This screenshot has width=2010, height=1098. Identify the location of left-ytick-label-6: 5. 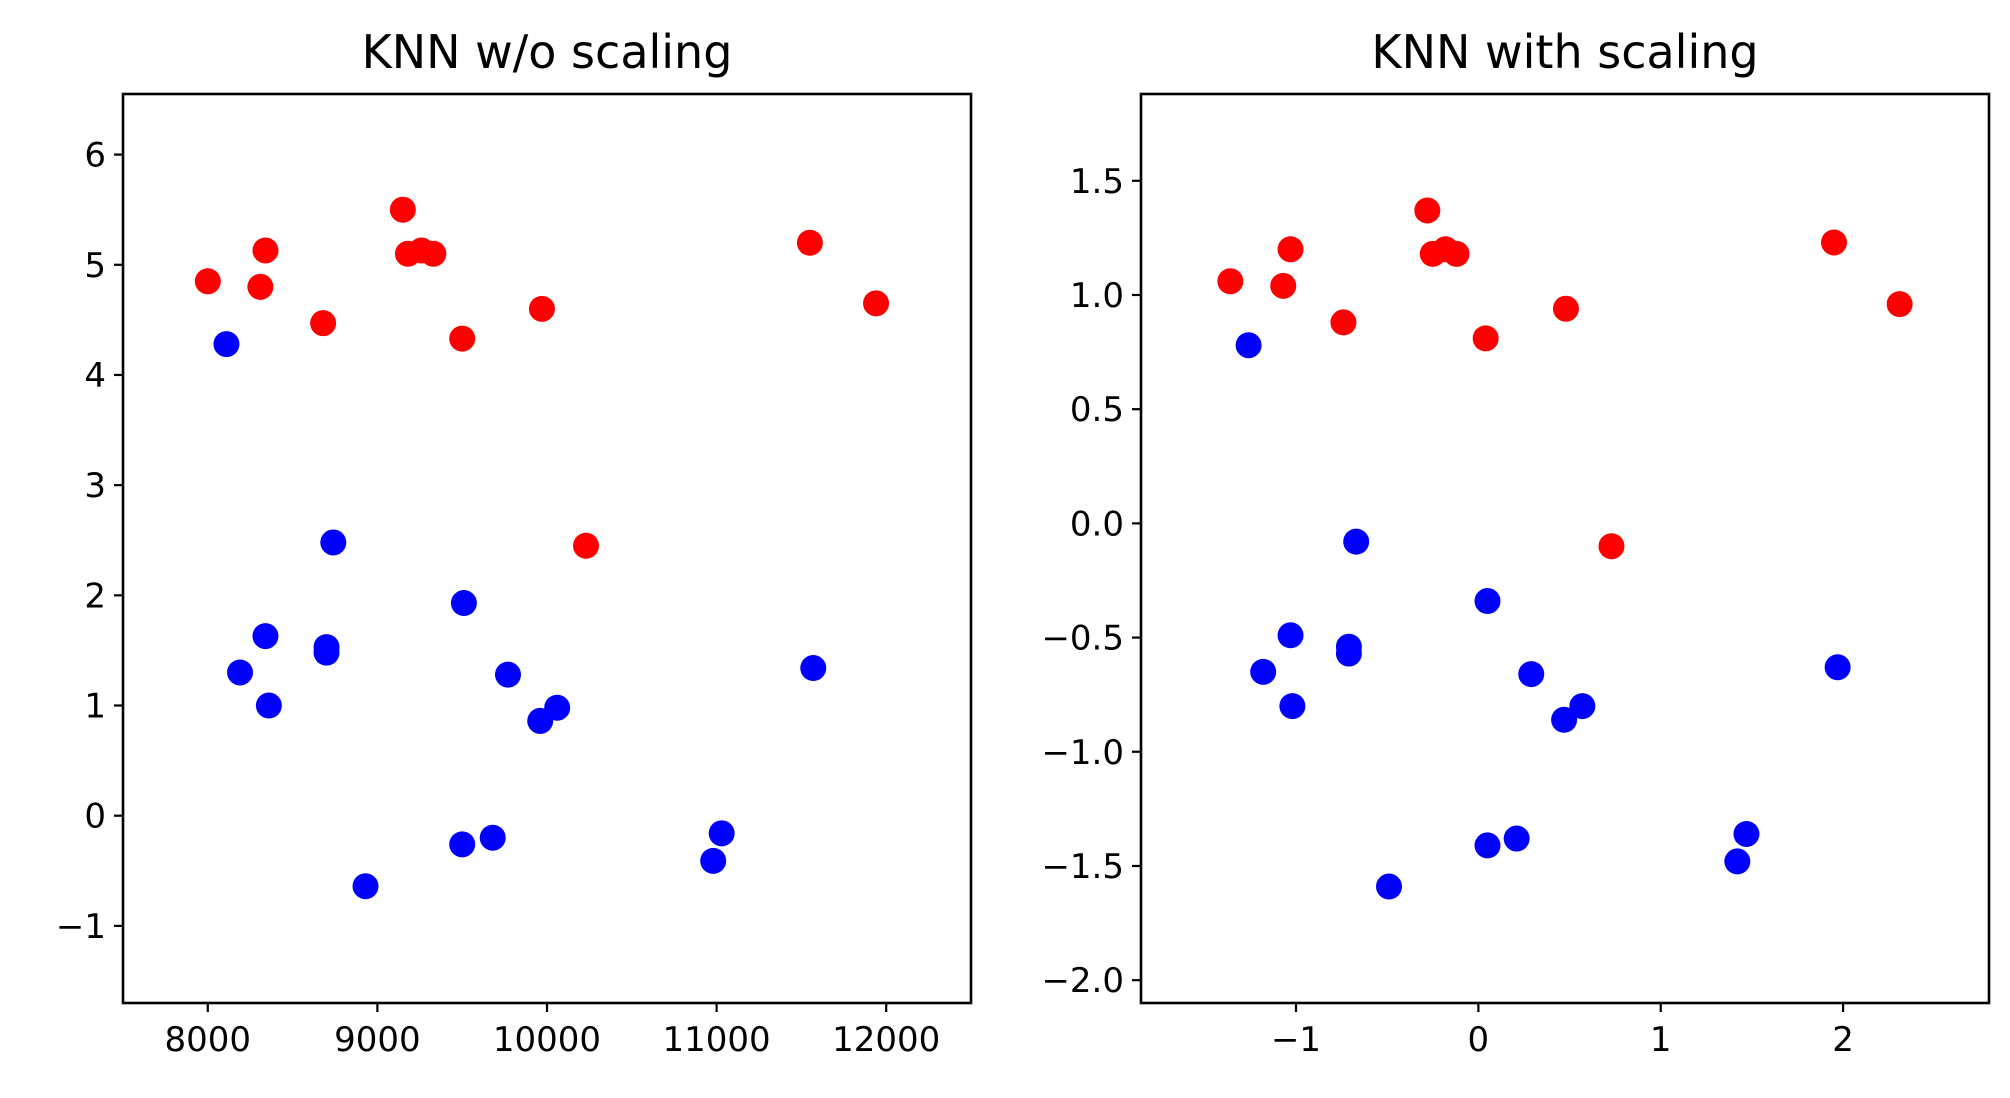
(95, 266).